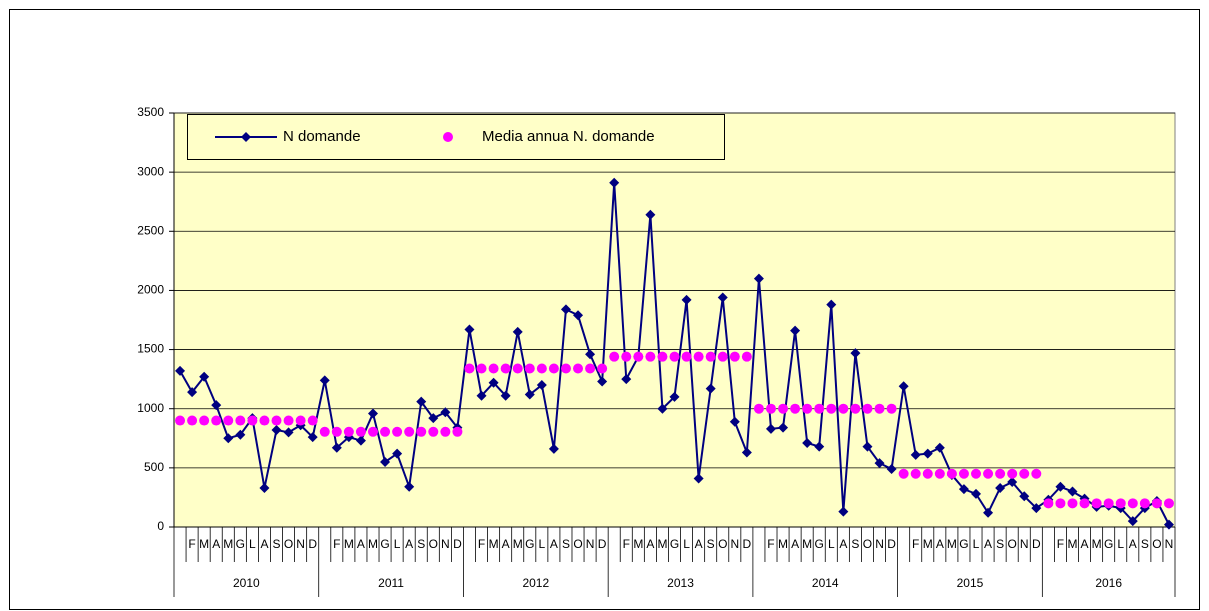 The width and height of the screenshot is (1209, 611). I want to click on y-tick-label: 2500, so click(150, 230).